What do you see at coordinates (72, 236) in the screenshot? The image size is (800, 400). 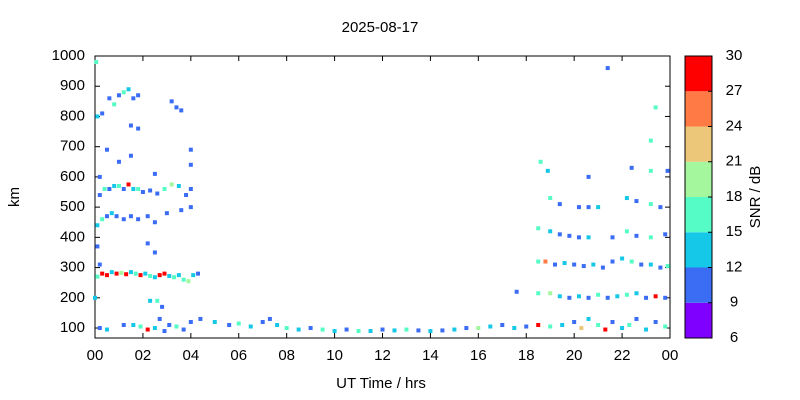 I see `y-tick-label: 400` at bounding box center [72, 236].